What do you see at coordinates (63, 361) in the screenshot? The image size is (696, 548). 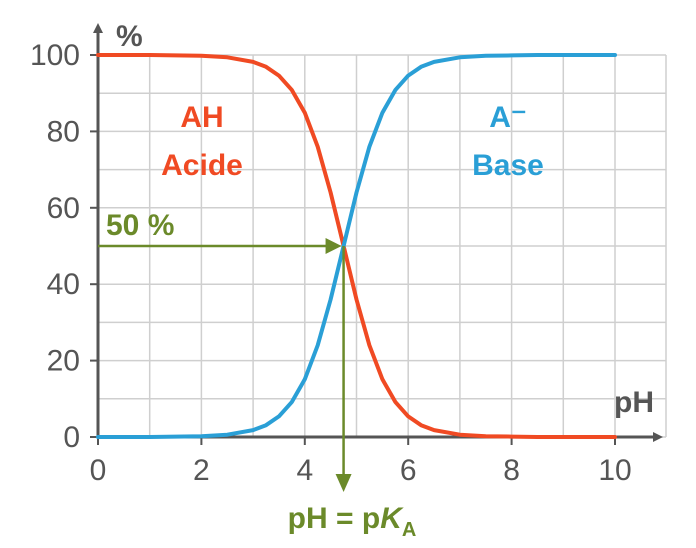 I see `y-tick-label: 20` at bounding box center [63, 361].